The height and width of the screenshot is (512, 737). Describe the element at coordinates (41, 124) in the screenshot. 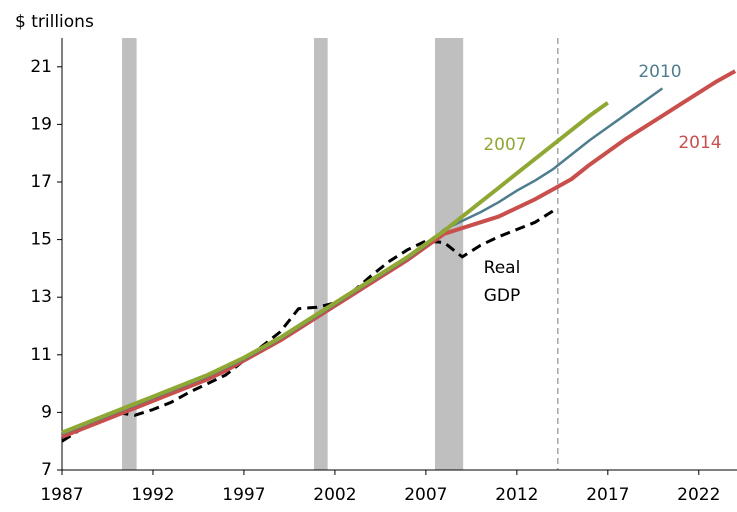

I see `y-tick-label: 19` at that location.